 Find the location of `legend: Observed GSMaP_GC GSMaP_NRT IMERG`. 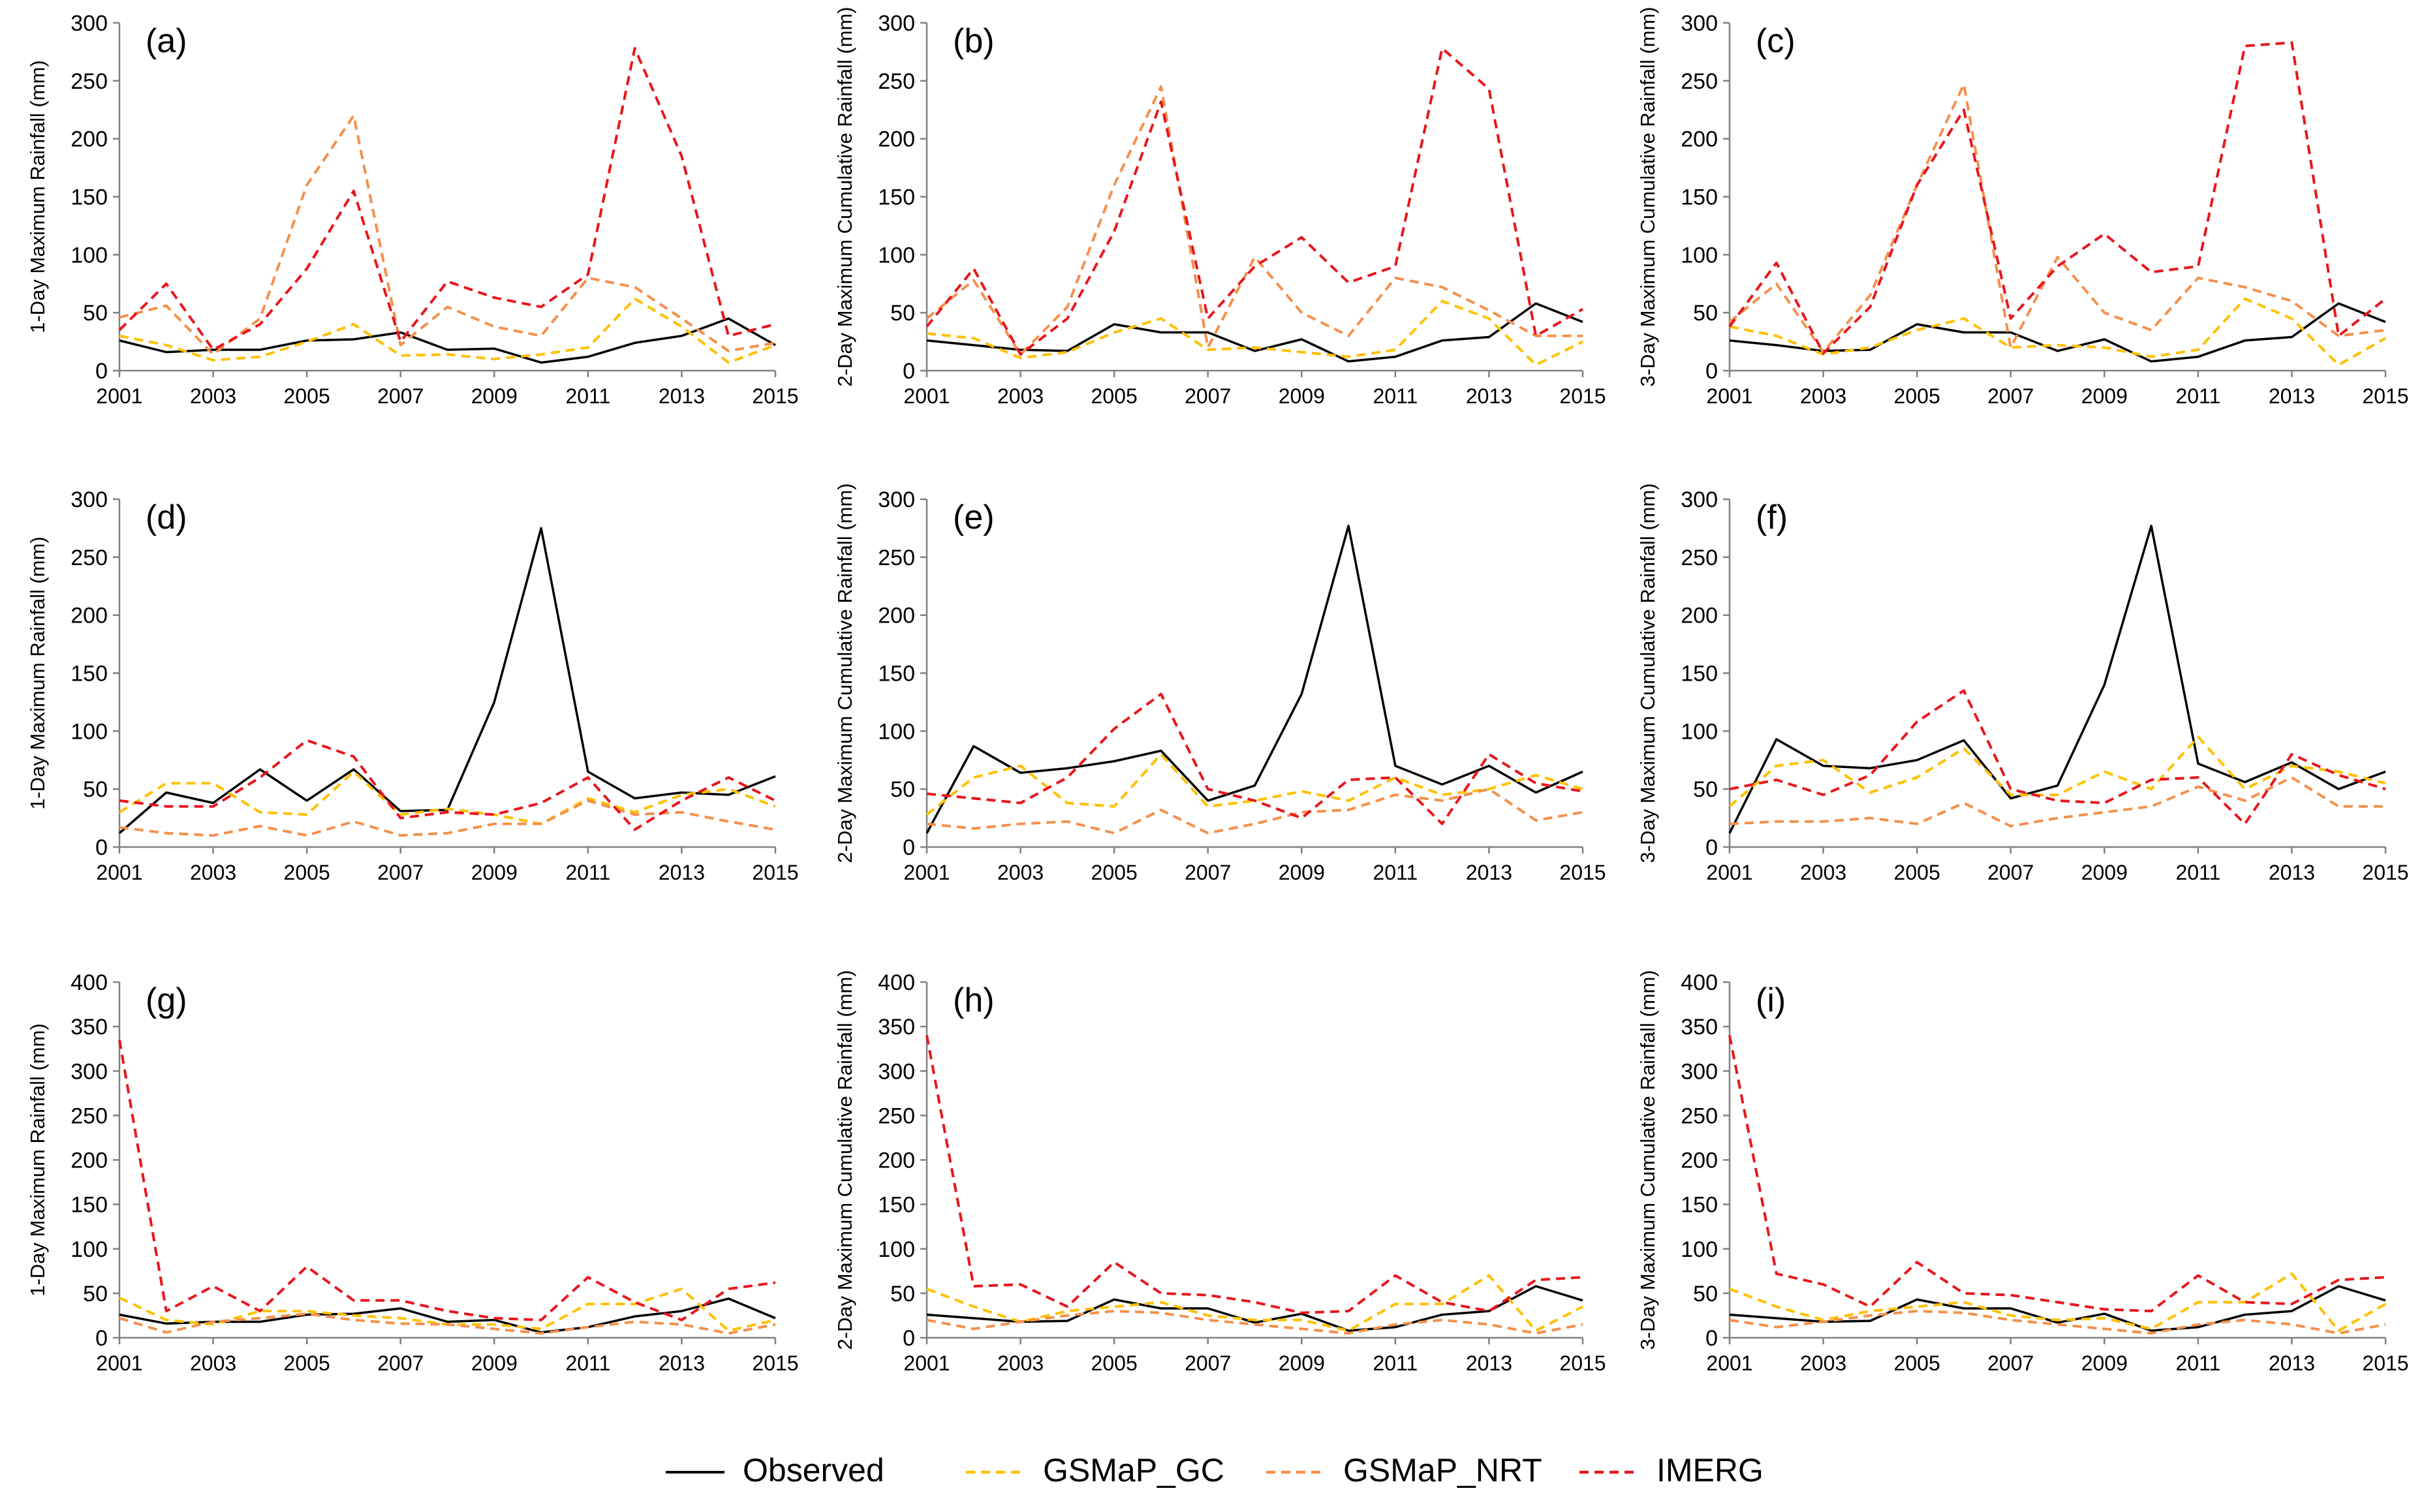

legend: Observed GSMaP_GC GSMaP_NRT IMERG is located at coordinates (1215, 1470).